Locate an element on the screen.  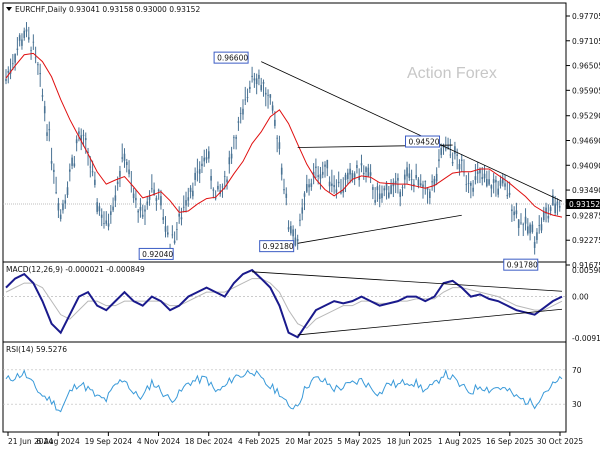
price-annotation-label: 0.91780 is located at coordinates (522, 265).